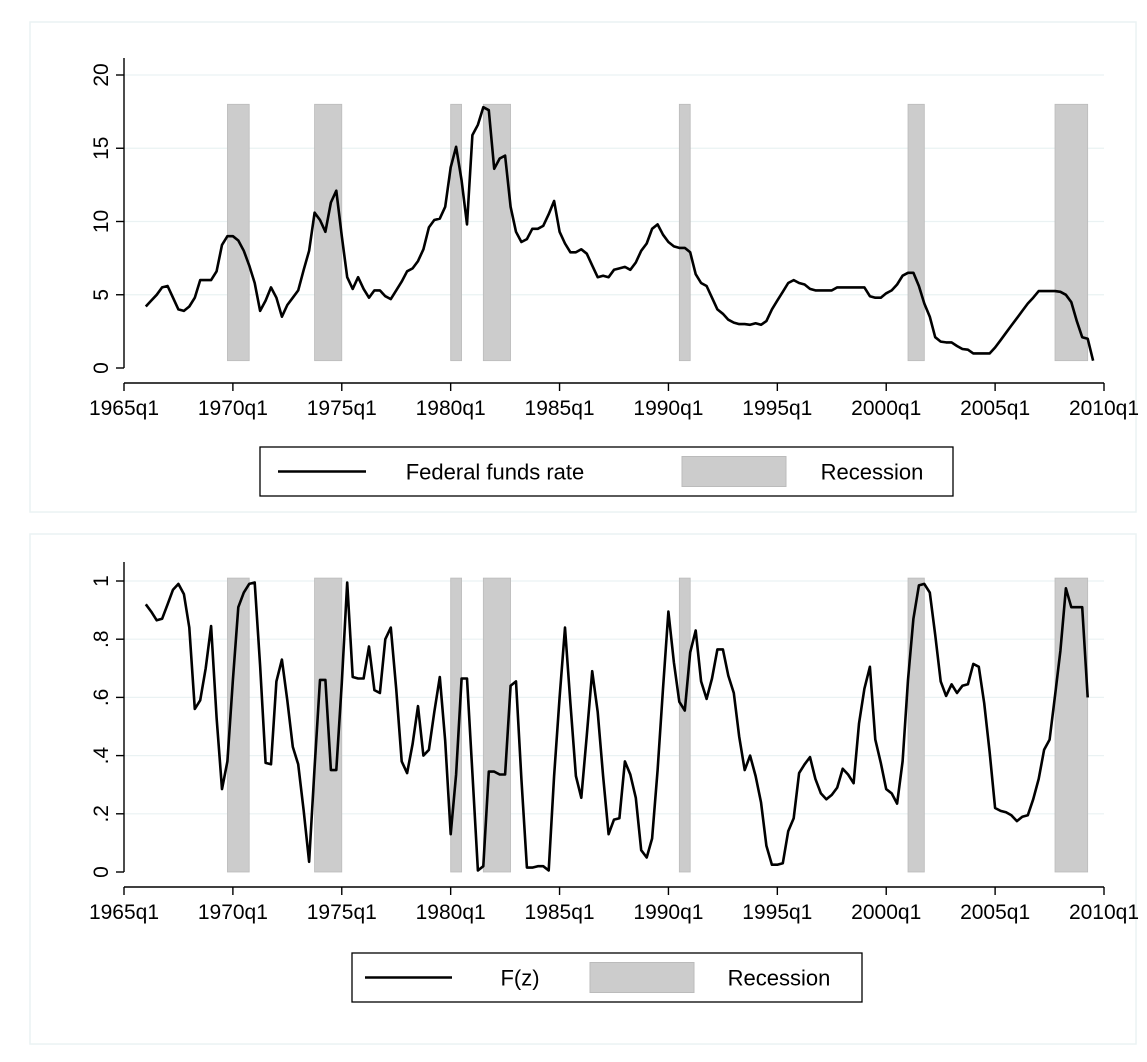 The width and height of the screenshot is (1147, 1062). What do you see at coordinates (101, 698) in the screenshot?
I see `y-tick-label: .6` at bounding box center [101, 698].